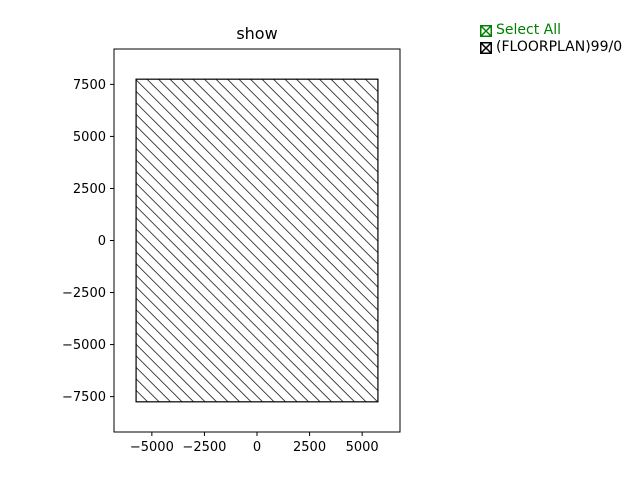 The width and height of the screenshot is (640, 480). Describe the element at coordinates (102, 241) in the screenshot. I see `y-tick-label: 0` at that location.